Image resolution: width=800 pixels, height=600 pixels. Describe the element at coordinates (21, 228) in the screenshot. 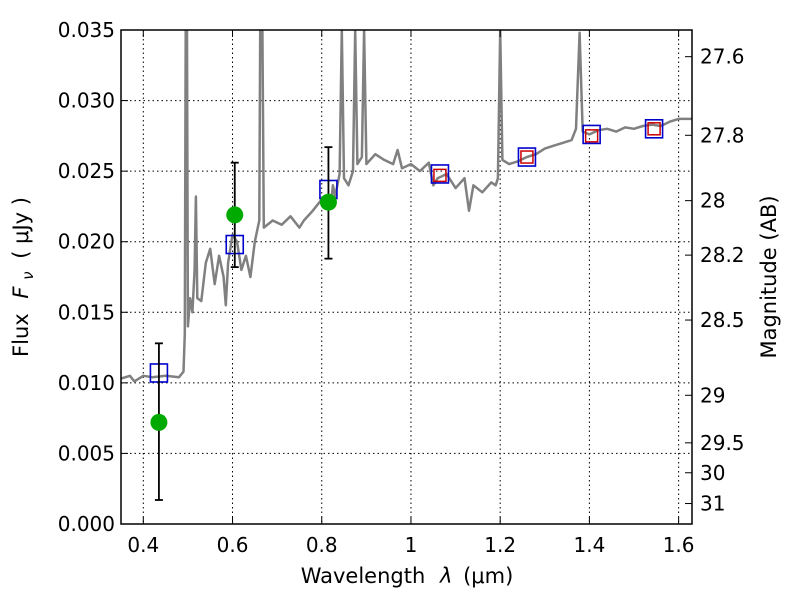

I see `y-axis-title-unit: ( μJy )` at that location.